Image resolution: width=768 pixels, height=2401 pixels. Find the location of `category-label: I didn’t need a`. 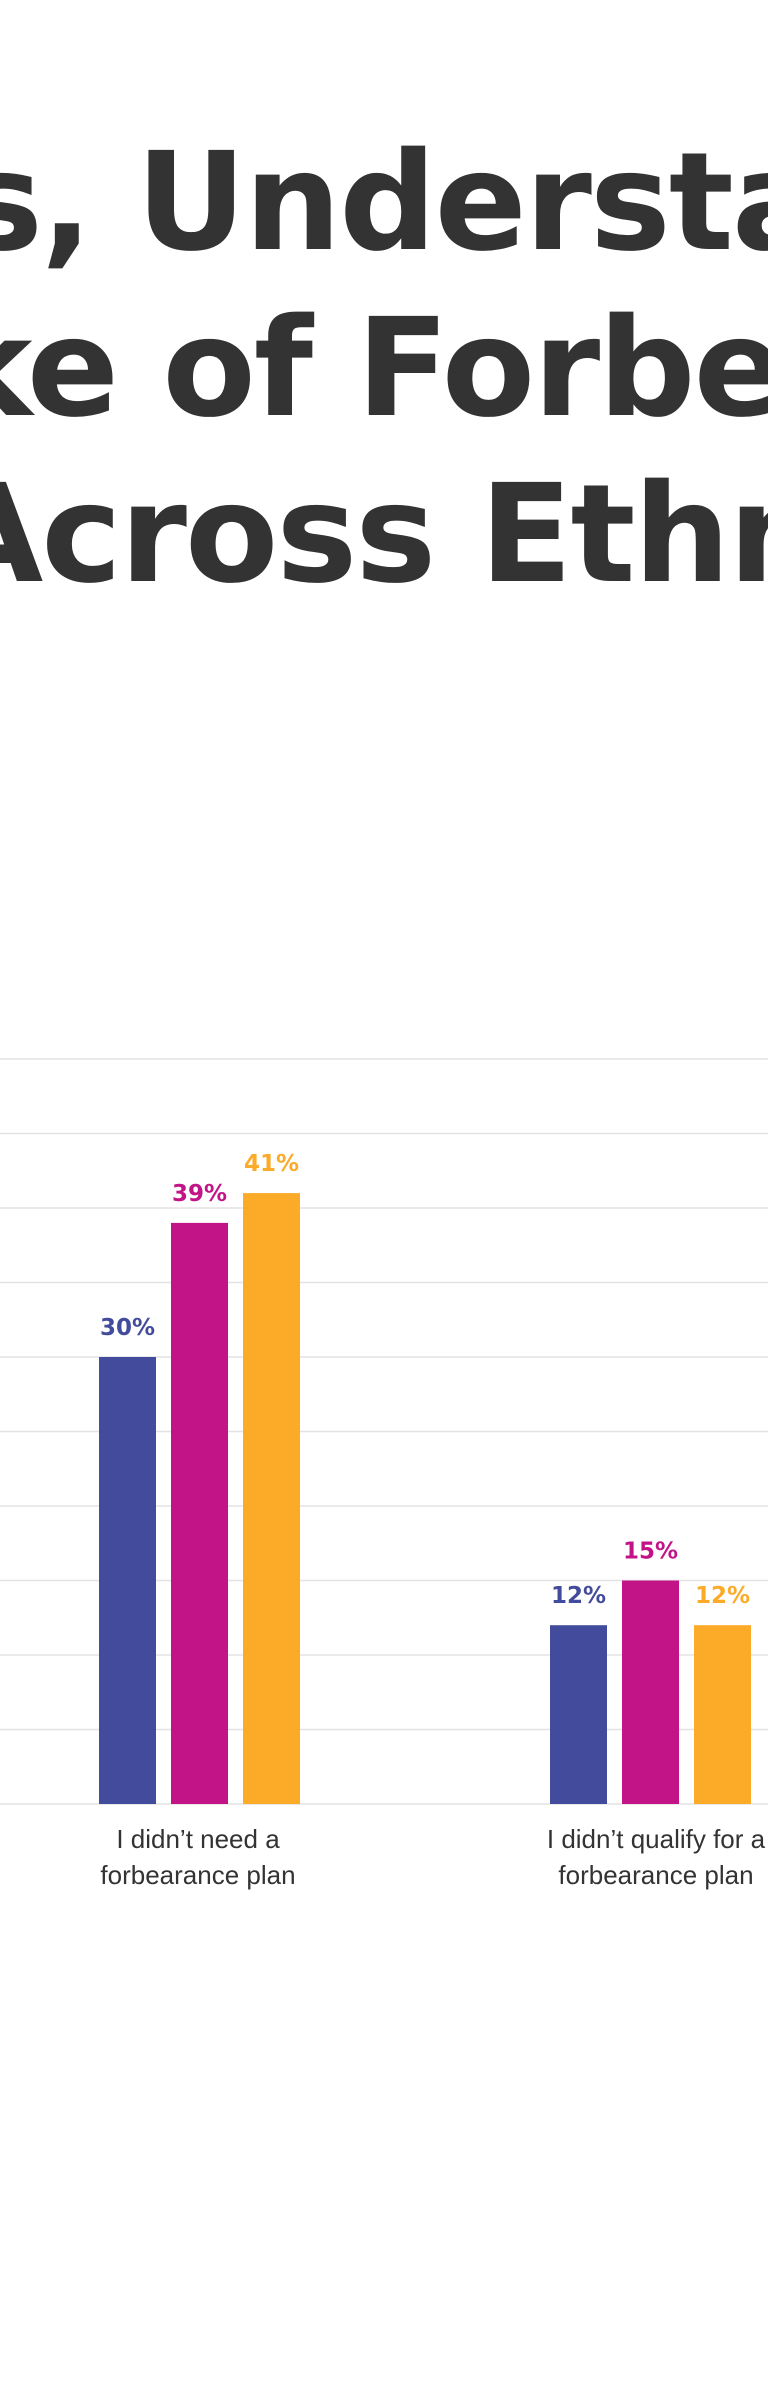

category-label: I didn’t need a is located at coordinates (198, 1839).